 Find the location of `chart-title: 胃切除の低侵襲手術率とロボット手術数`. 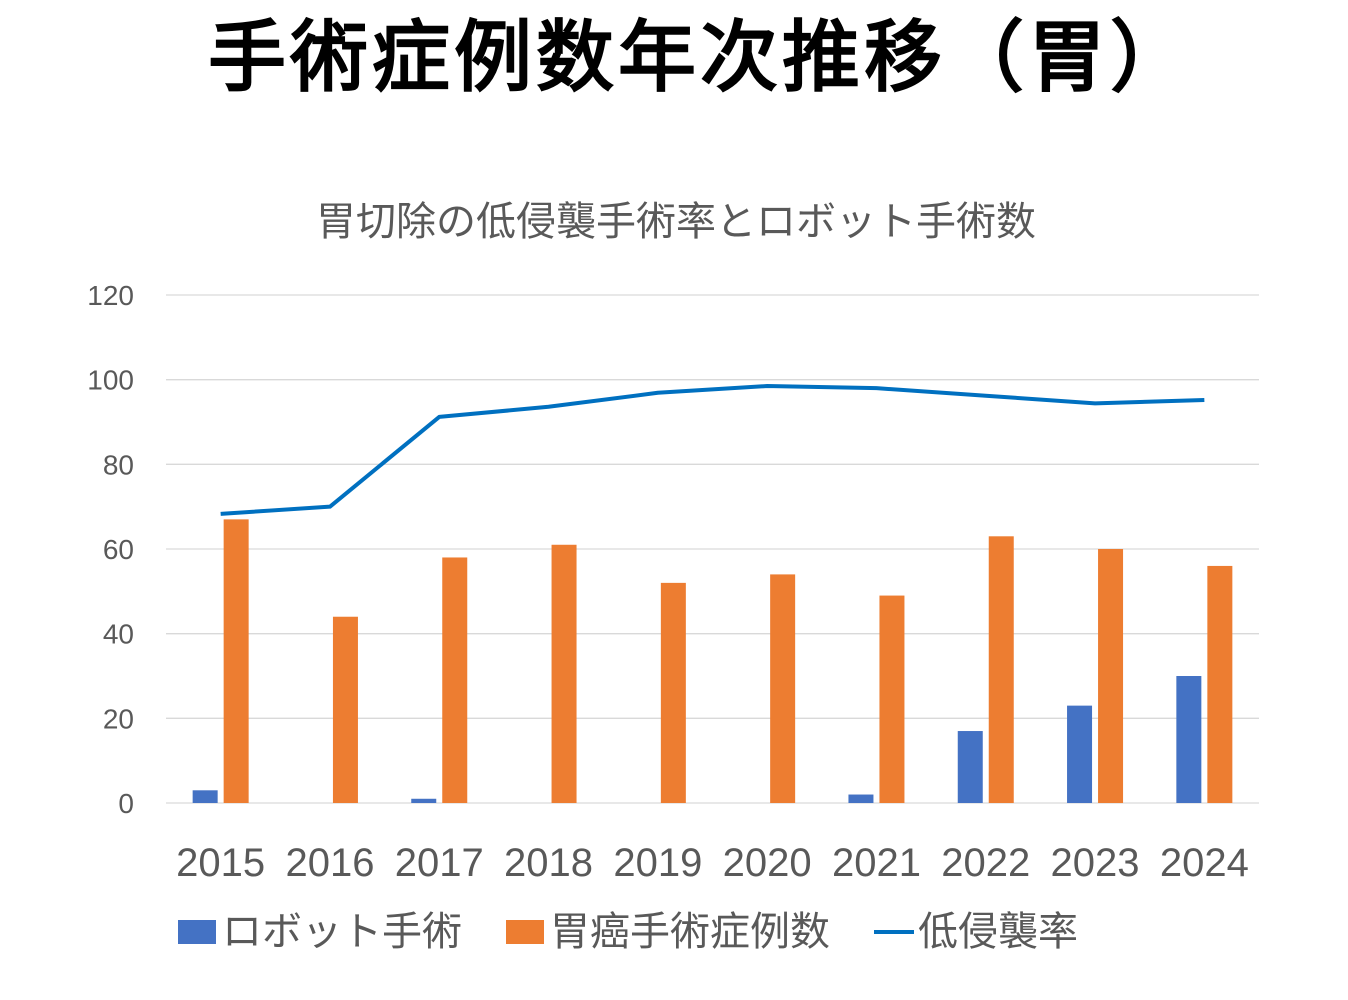

chart-title: 胃切除の低侵襲手術率とロボット手術数 is located at coordinates (676, 222).